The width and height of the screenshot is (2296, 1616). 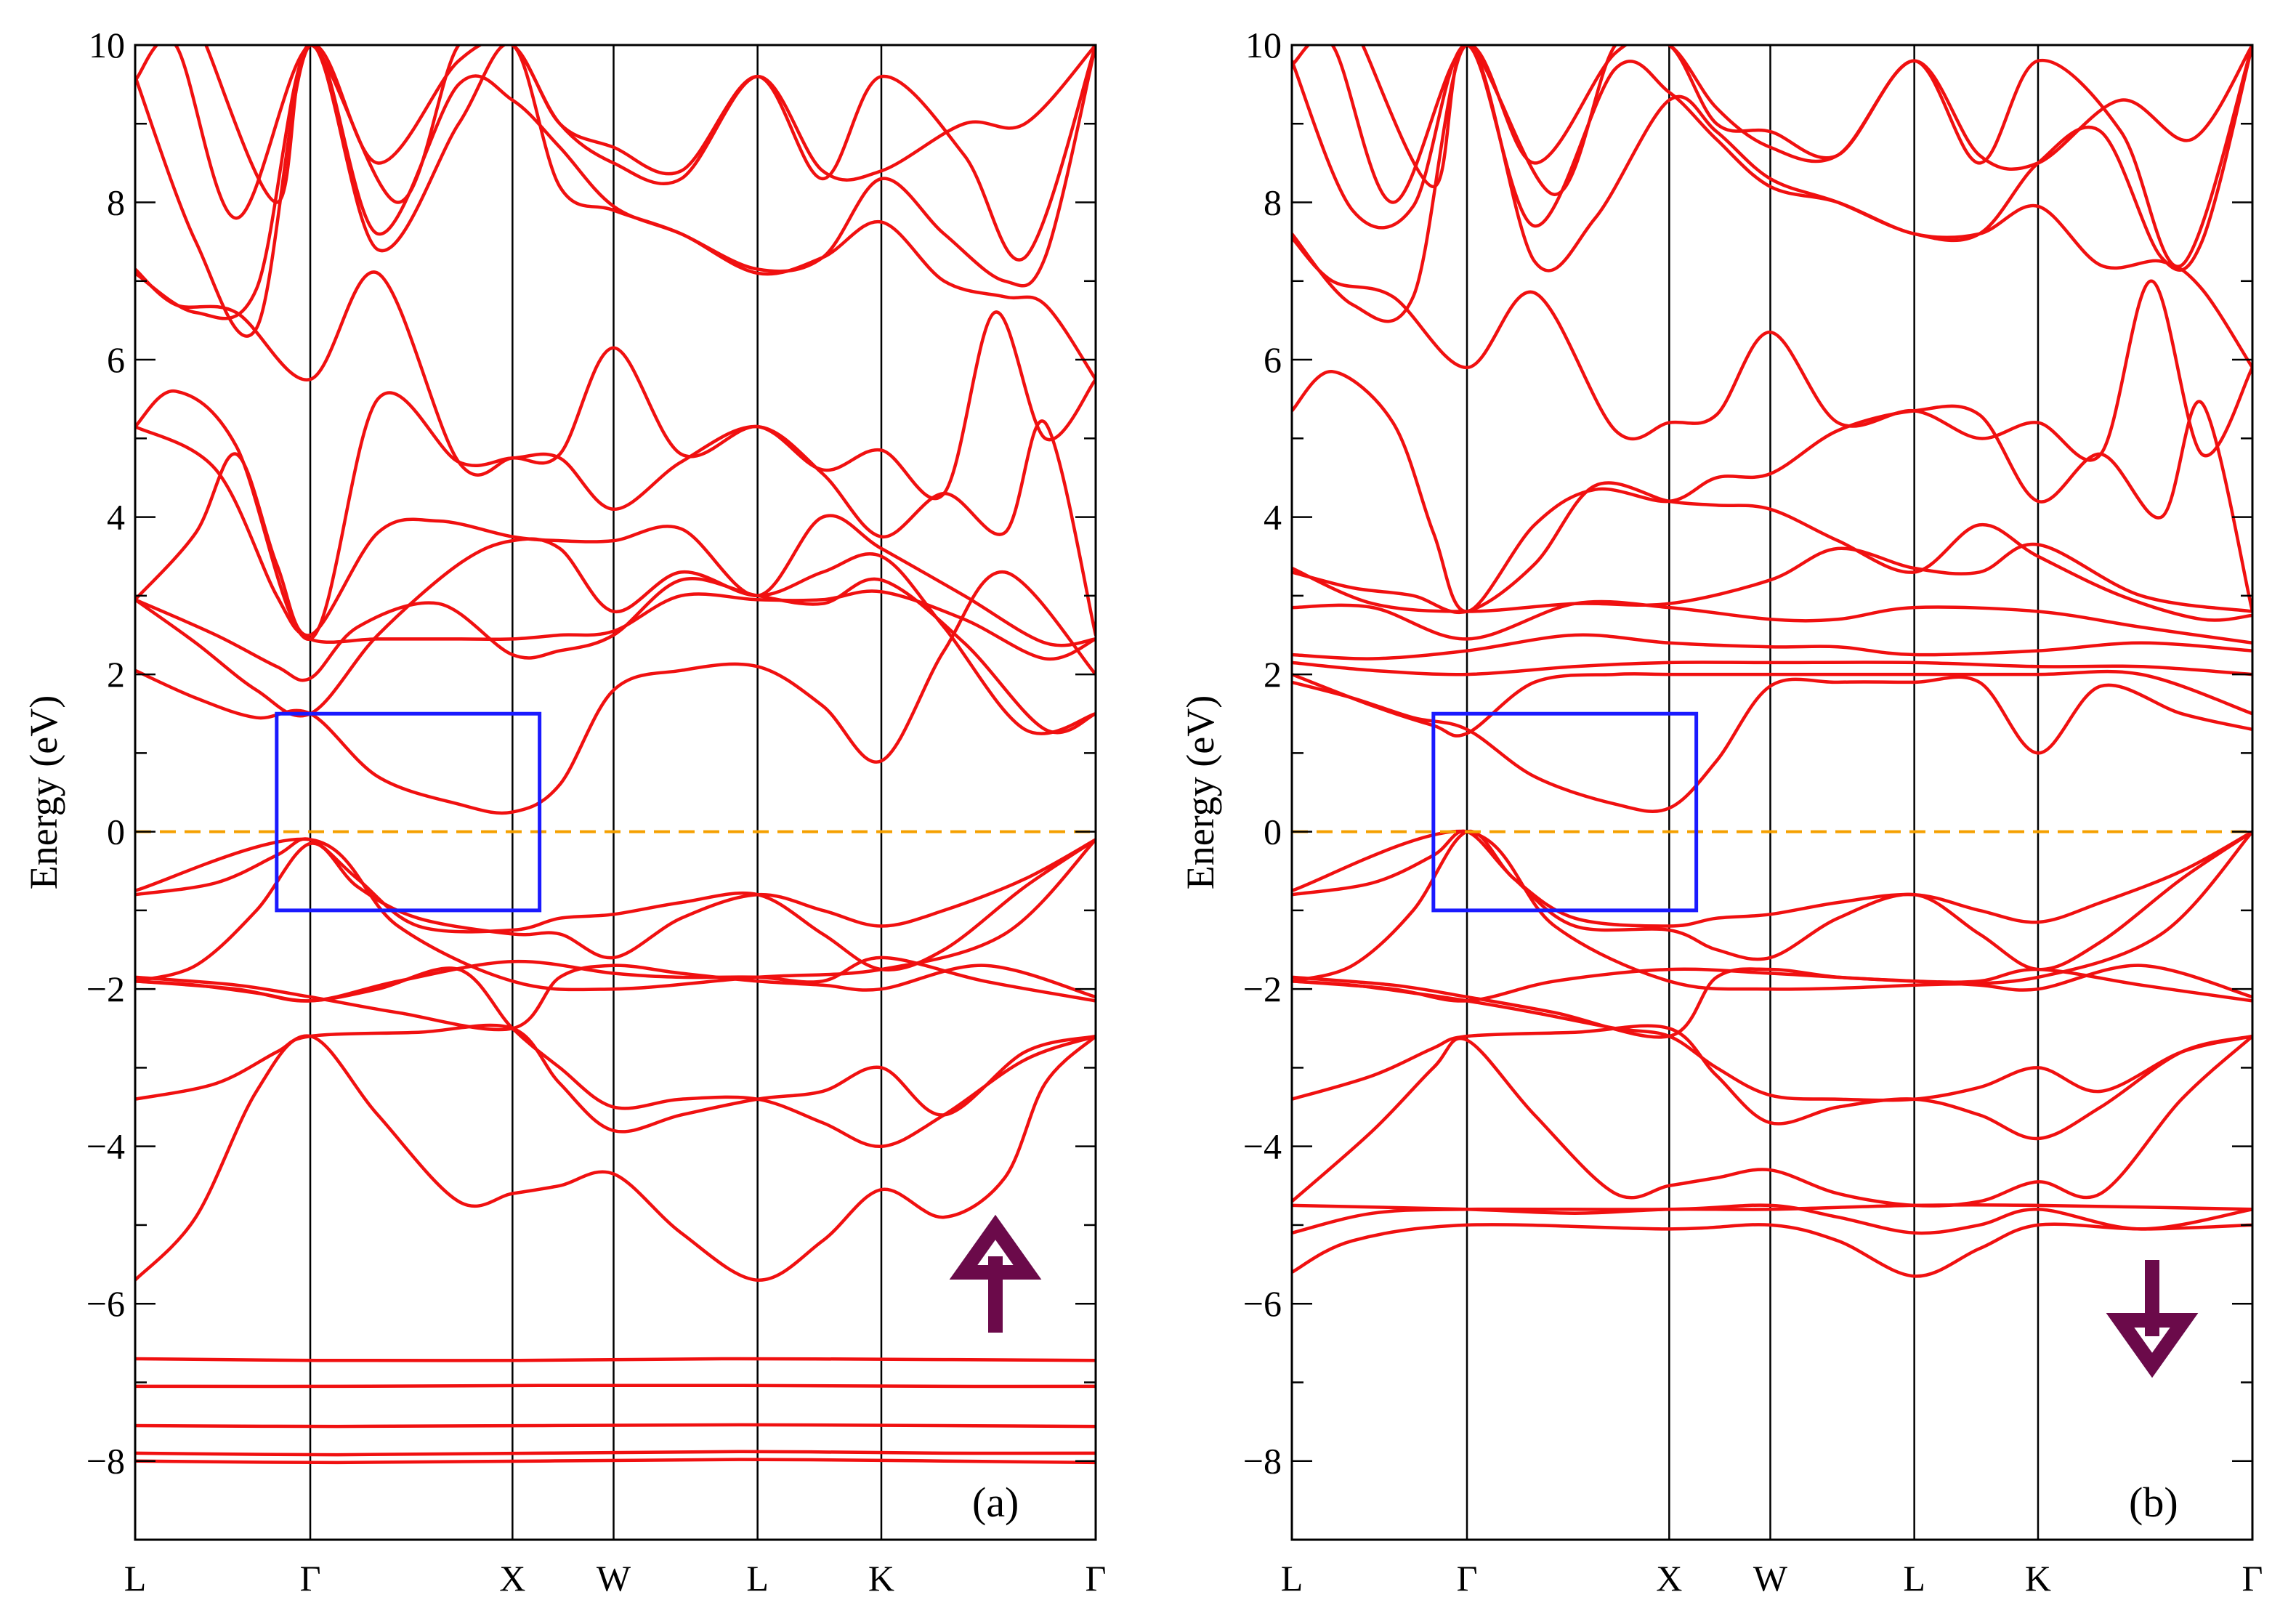 I want to click on arrow-up-icon, so click(x=995, y=1273).